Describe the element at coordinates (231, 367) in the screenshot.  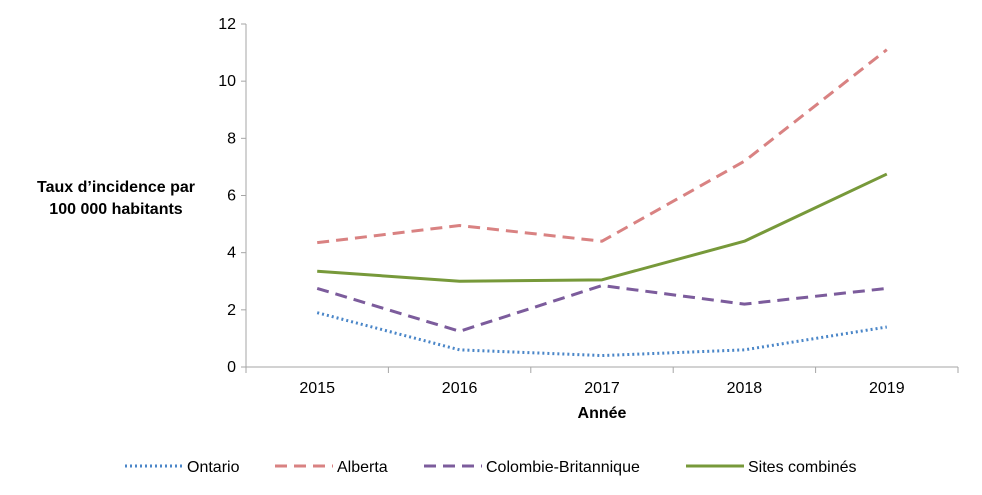
I see `y-tick-label: 0` at that location.